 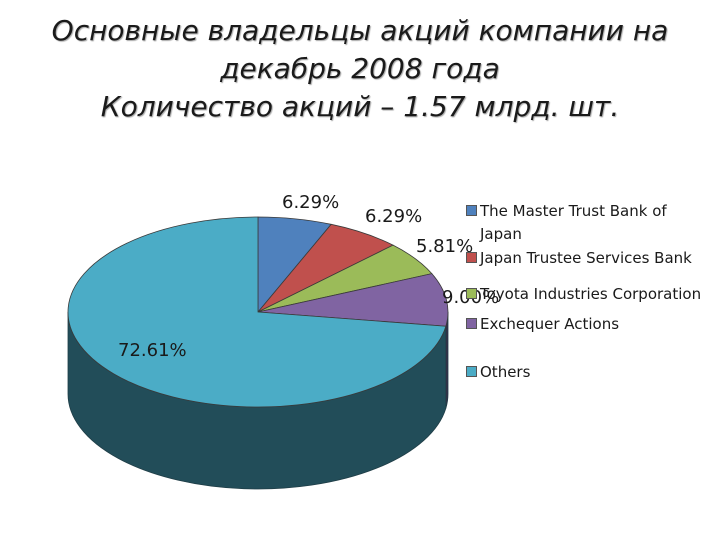 I want to click on legend-item-3: Exchequer Actions, so click(x=588, y=324).